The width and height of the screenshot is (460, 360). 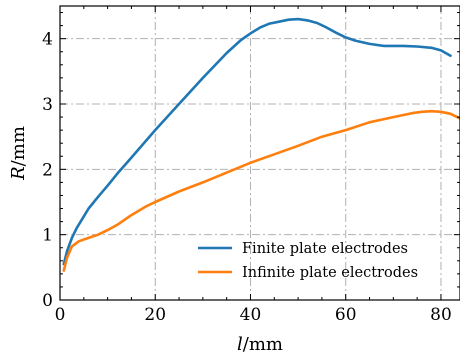 I want to click on y-axis-label: R/mm, so click(x=18, y=153).